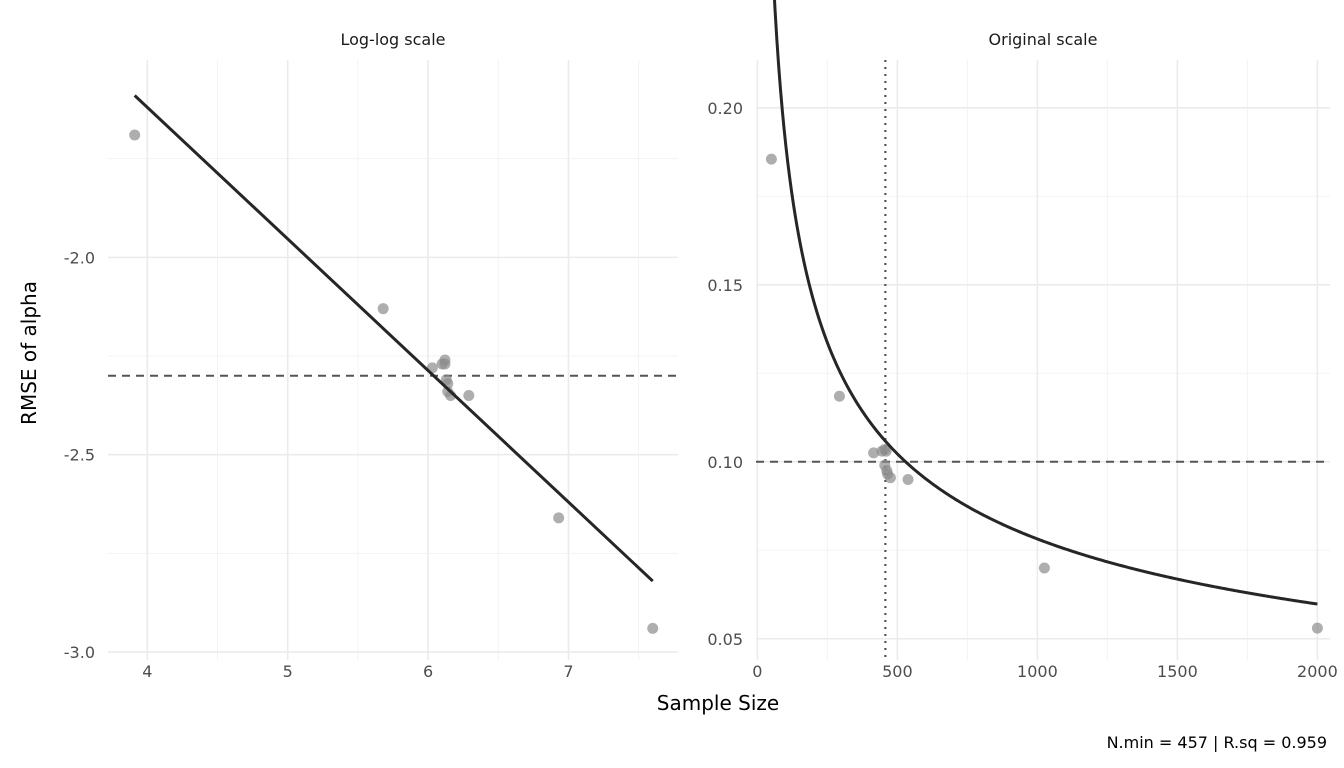 The width and height of the screenshot is (1344, 768). What do you see at coordinates (1177, 671) in the screenshot?
I see `x-tick-label-original-3: 1500` at bounding box center [1177, 671].